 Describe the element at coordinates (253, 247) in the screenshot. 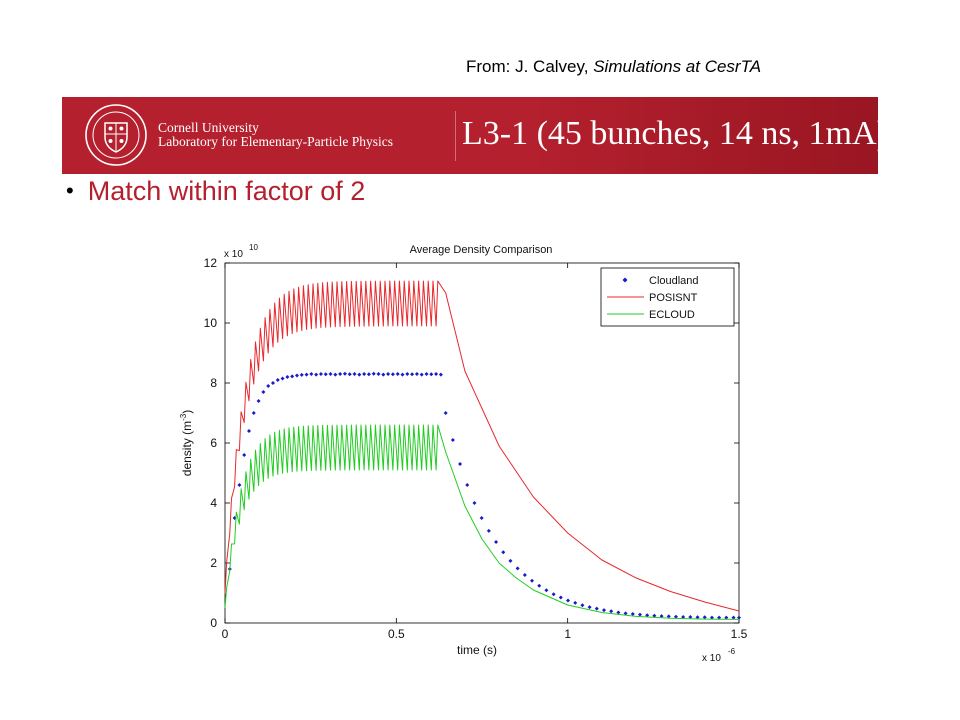

I see `y-multiplier-exp: 10` at that location.